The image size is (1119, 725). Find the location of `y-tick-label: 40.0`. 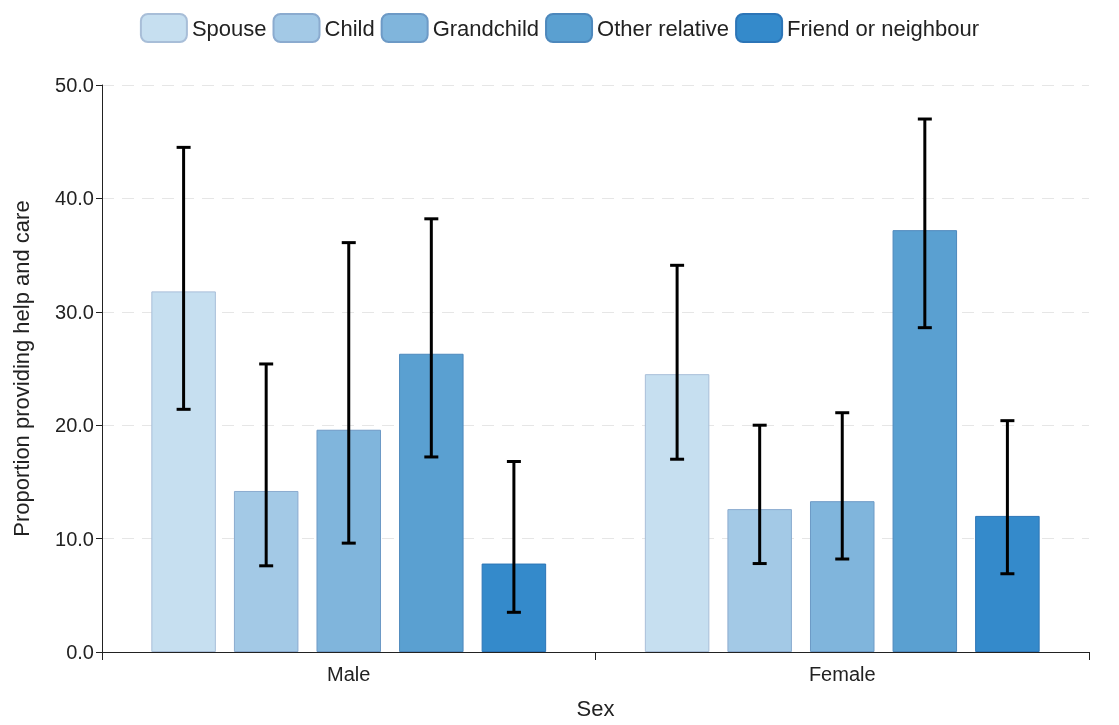

y-tick-label: 40.0 is located at coordinates (74, 198).